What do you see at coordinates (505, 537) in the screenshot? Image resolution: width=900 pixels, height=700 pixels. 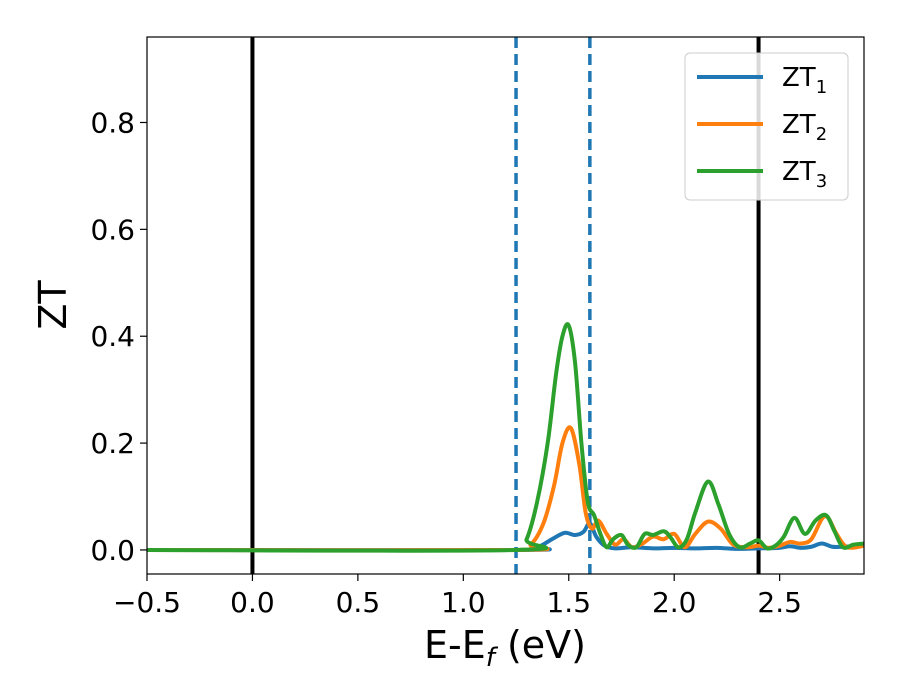 I see `series-line-zt1` at bounding box center [505, 537].